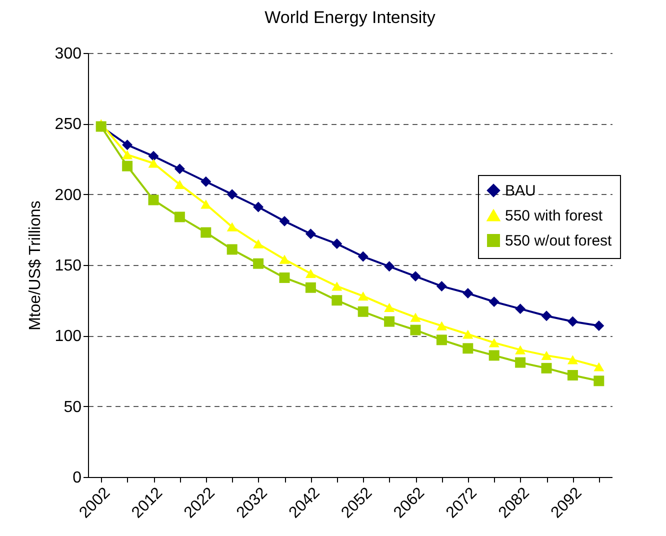  I want to click on y-tick-label: 250, so click(68, 125).